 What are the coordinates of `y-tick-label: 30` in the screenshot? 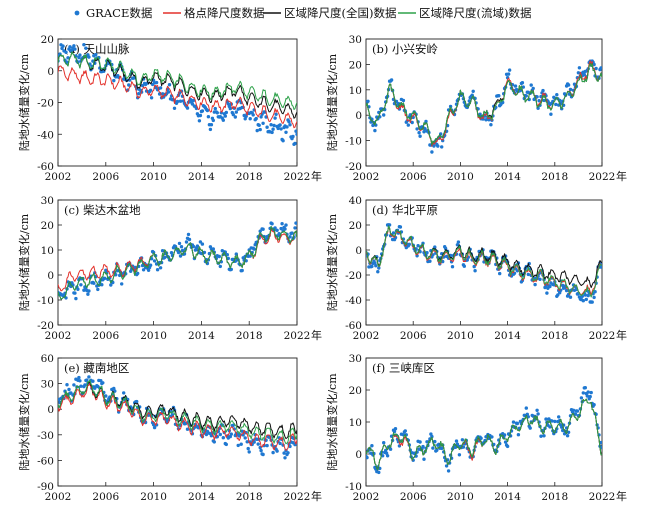 It's located at (355, 359).